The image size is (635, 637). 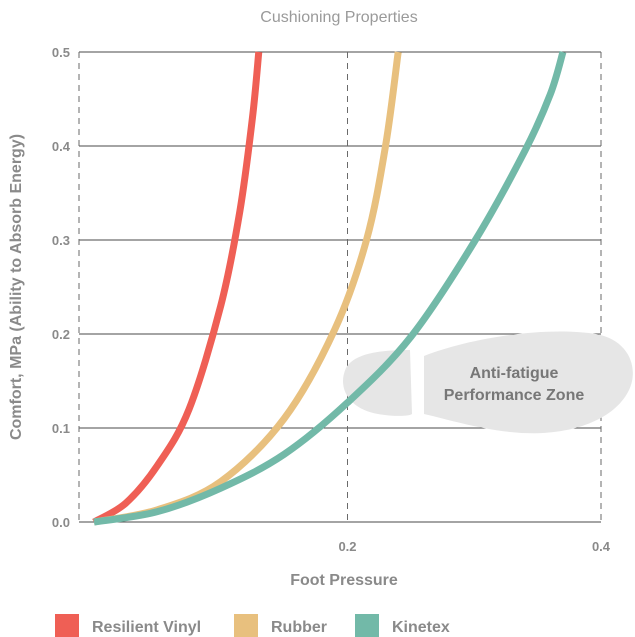 I want to click on anti-fatigue-zone: Anti-fatigue Performance Zone, so click(x=487, y=382).